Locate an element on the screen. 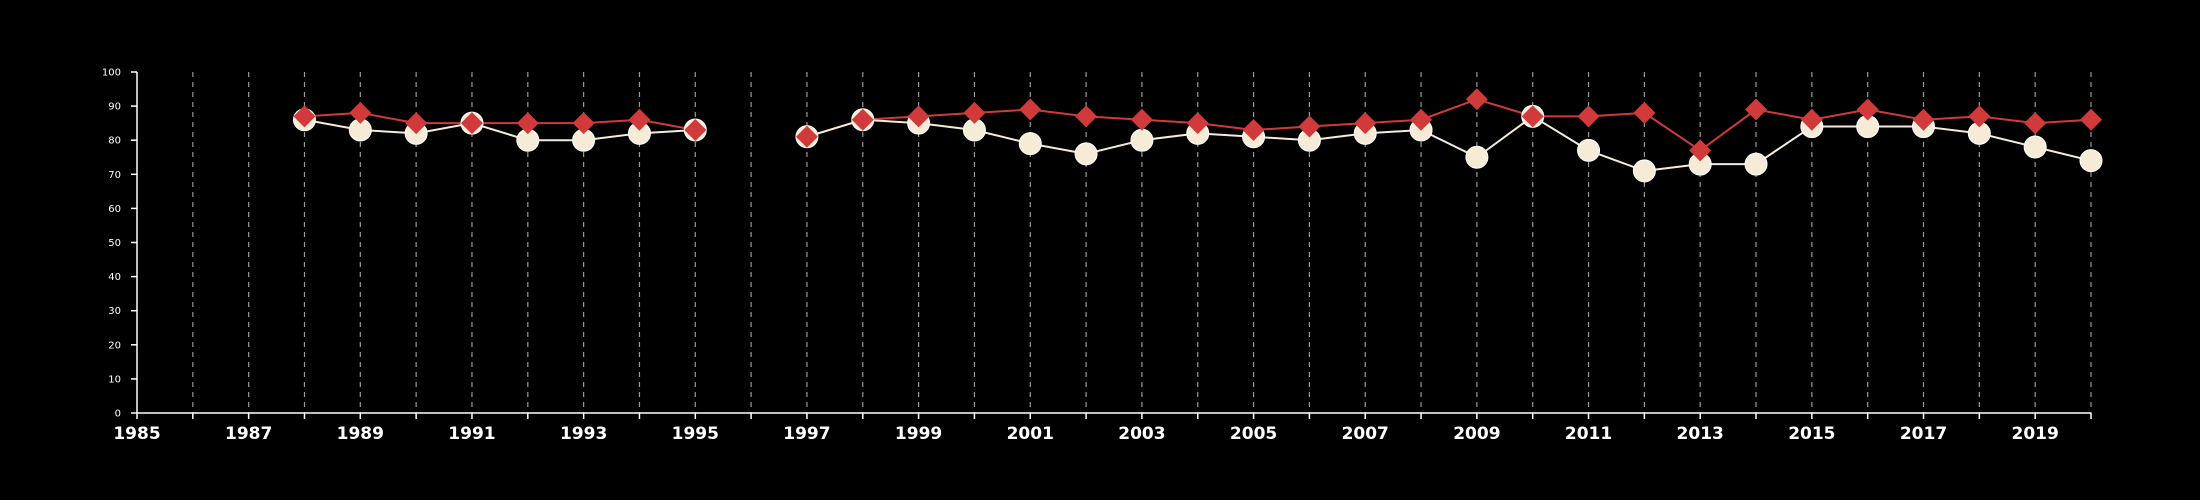 The width and height of the screenshot is (2200, 500). series-1-point-2012 is located at coordinates (1644, 112).